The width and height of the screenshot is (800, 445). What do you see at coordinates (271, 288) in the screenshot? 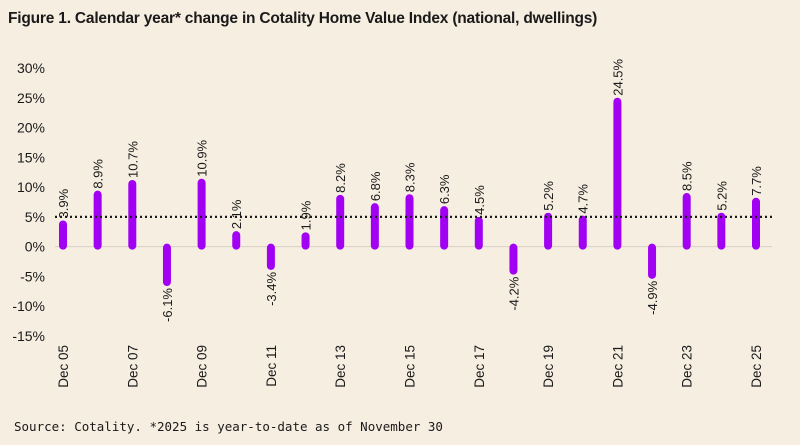
I see `data-label: -3.4%` at bounding box center [271, 288].